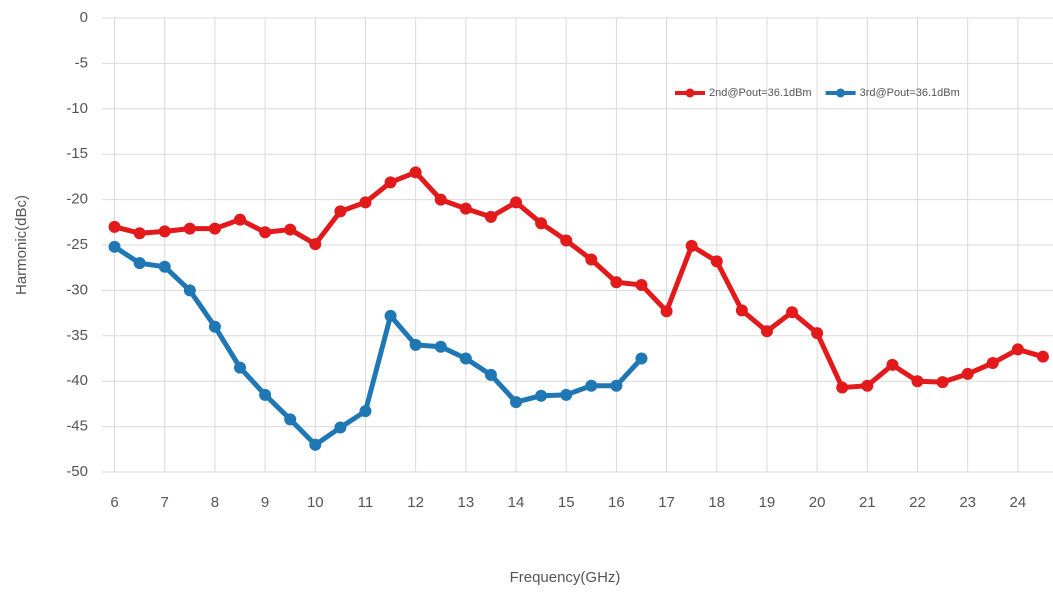 Image resolution: width=1053 pixels, height=599 pixels. What do you see at coordinates (77, 153) in the screenshot?
I see `y-tick-label: -15` at bounding box center [77, 153].